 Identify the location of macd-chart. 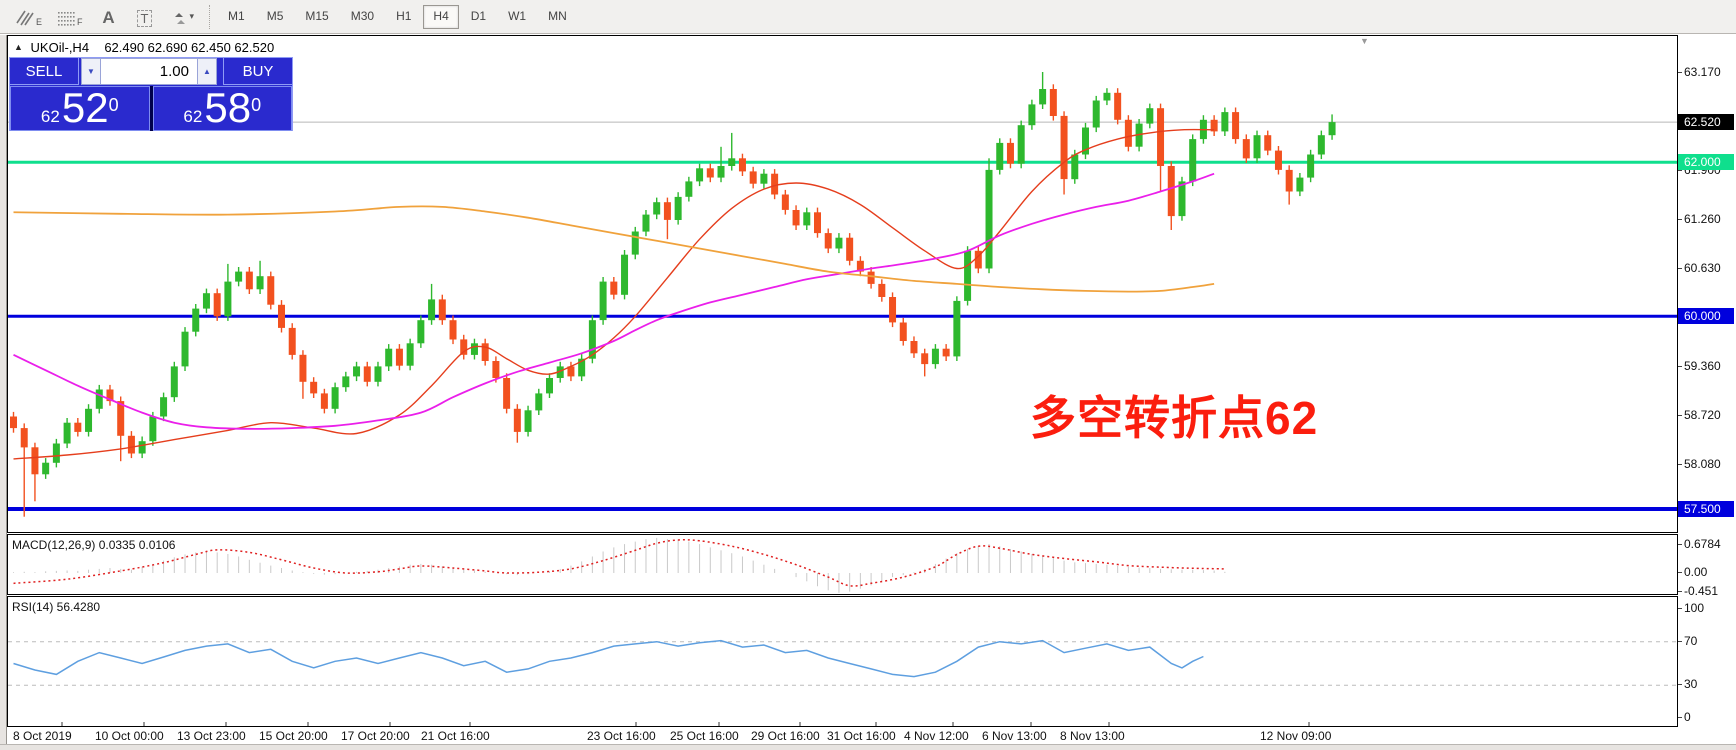
(619, 565).